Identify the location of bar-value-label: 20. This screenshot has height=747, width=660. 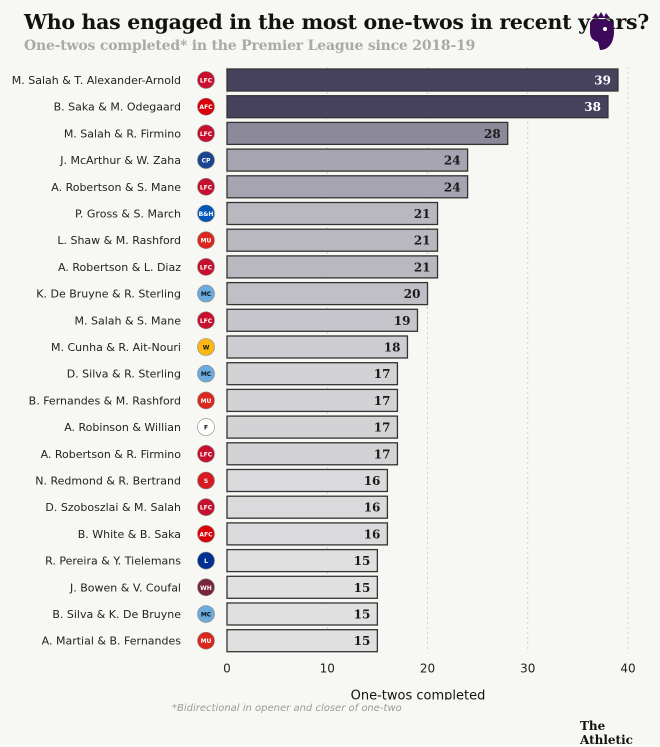
(412, 294).